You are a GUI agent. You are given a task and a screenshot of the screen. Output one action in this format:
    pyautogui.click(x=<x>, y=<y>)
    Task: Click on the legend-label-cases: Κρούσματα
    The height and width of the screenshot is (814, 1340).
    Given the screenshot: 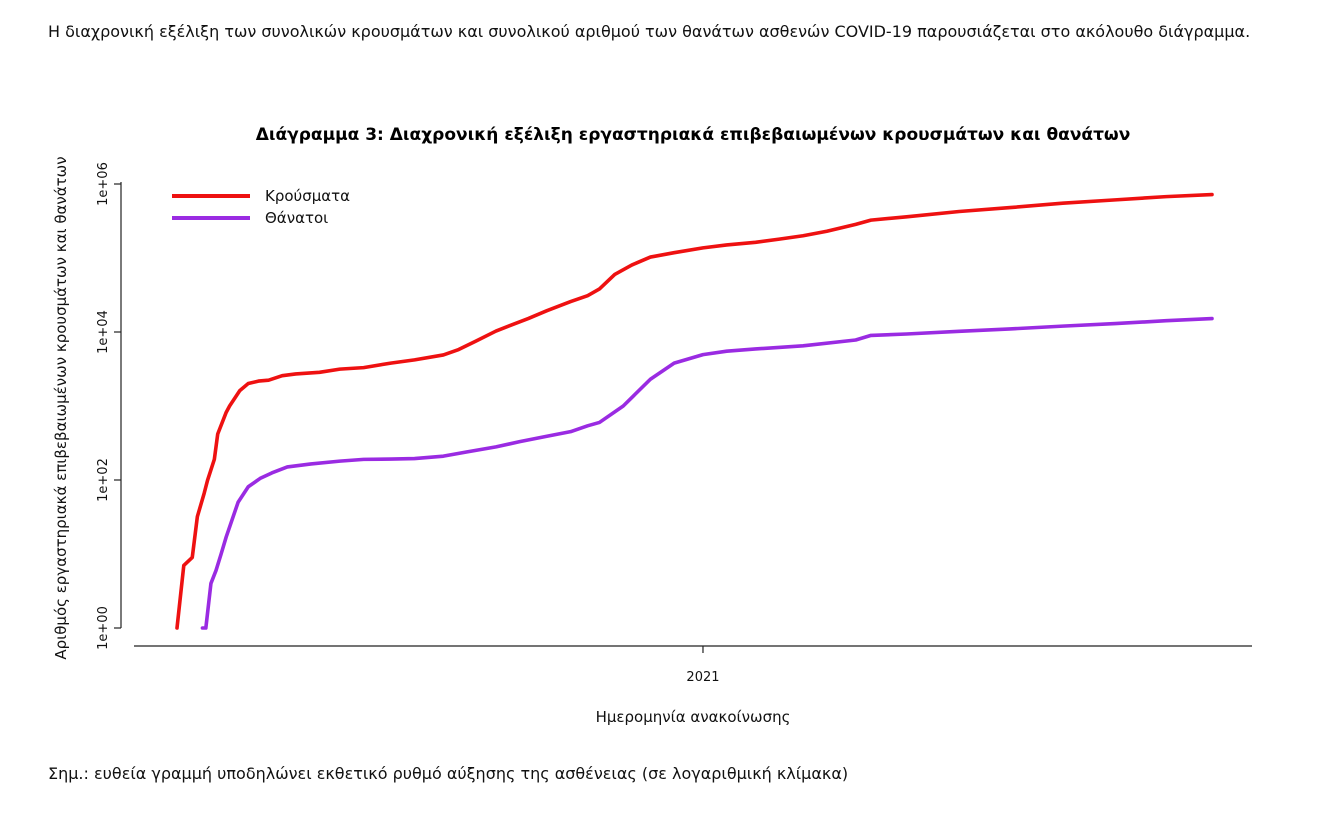 What is the action you would take?
    pyautogui.click(x=307, y=196)
    